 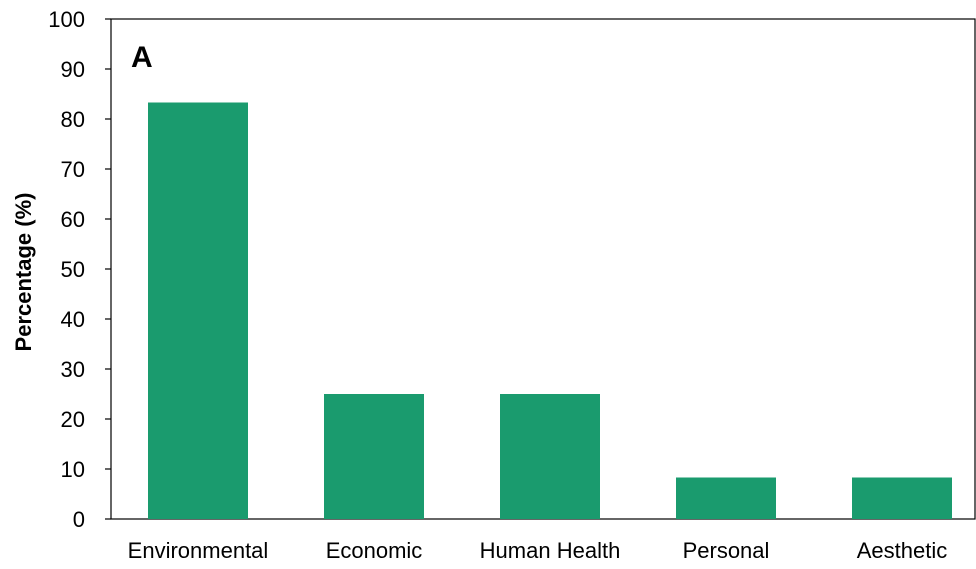 I want to click on y-tick-label: 60, so click(x=73, y=219).